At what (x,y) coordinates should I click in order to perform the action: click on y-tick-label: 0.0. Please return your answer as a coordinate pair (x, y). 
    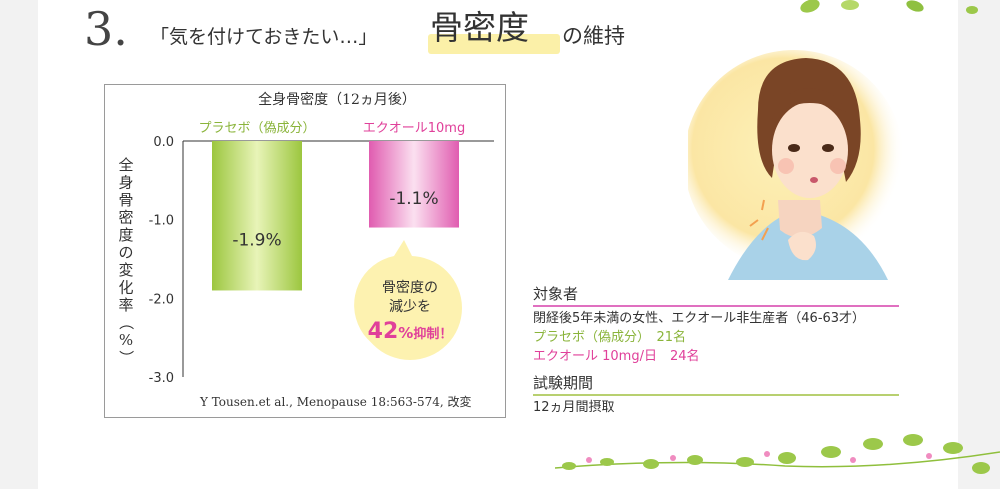
    Looking at the image, I should click on (163, 142).